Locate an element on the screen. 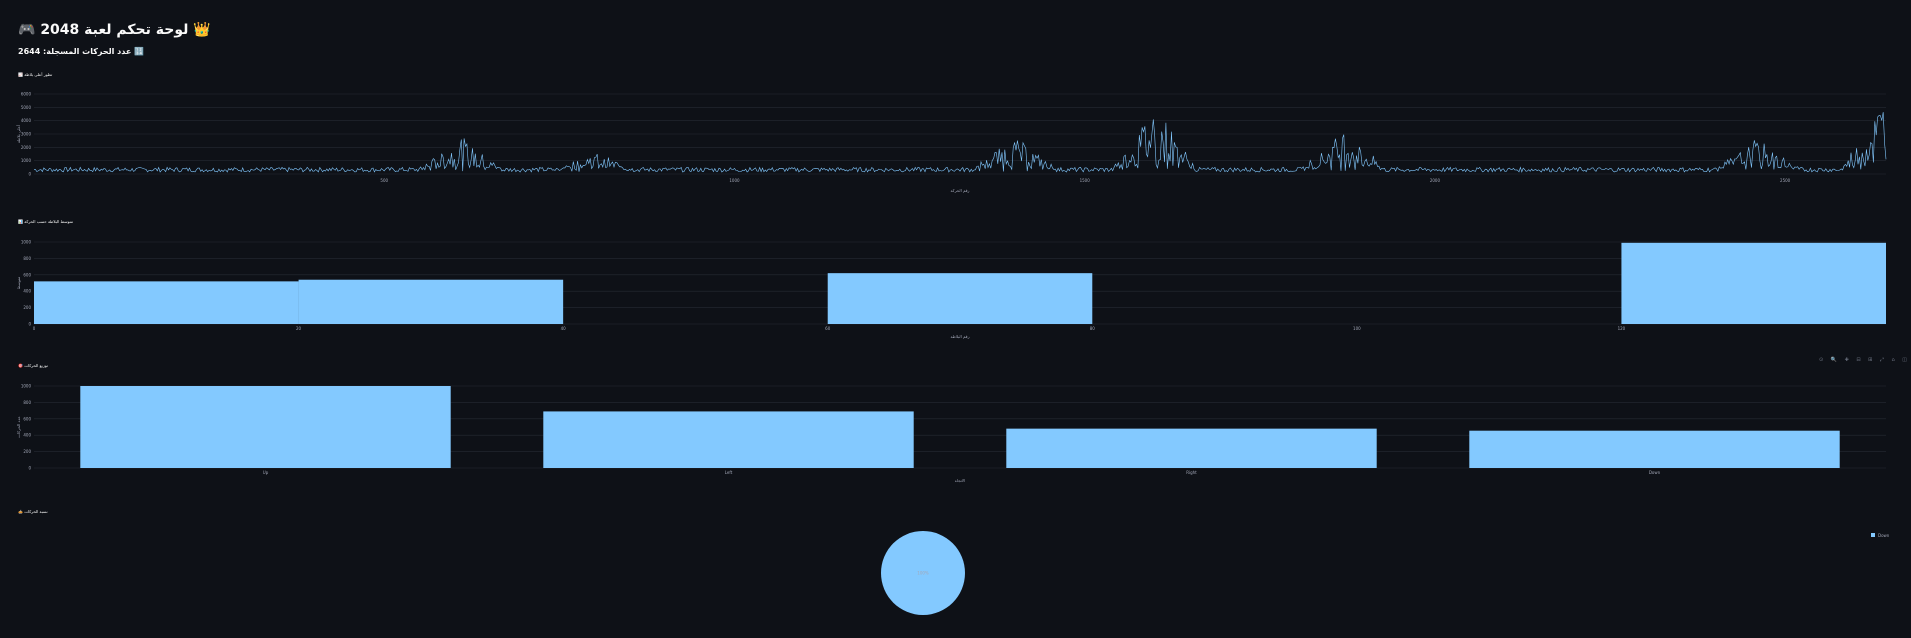 Image resolution: width=1911 pixels, height=638 pixels. pie-slice-label: 100% is located at coordinates (923, 573).